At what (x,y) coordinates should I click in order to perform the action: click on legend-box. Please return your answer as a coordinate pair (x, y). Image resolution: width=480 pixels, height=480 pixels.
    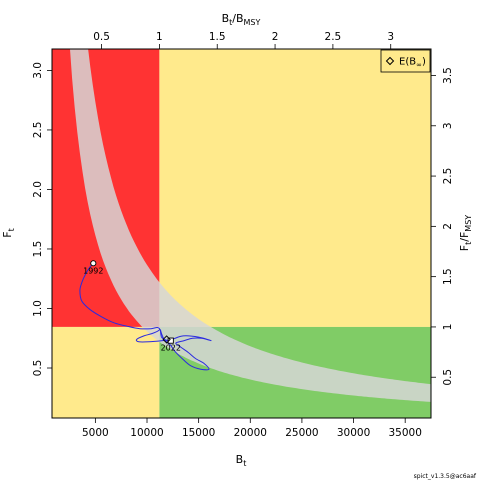
    Looking at the image, I should click on (405, 61).